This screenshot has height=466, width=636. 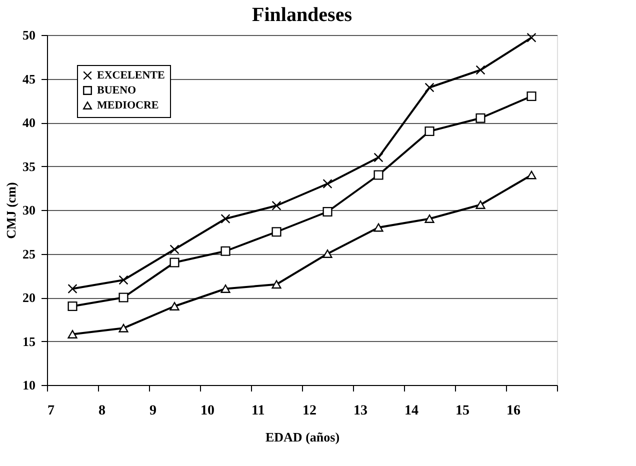 I want to click on y-tick-label: 15, so click(x=29, y=341).